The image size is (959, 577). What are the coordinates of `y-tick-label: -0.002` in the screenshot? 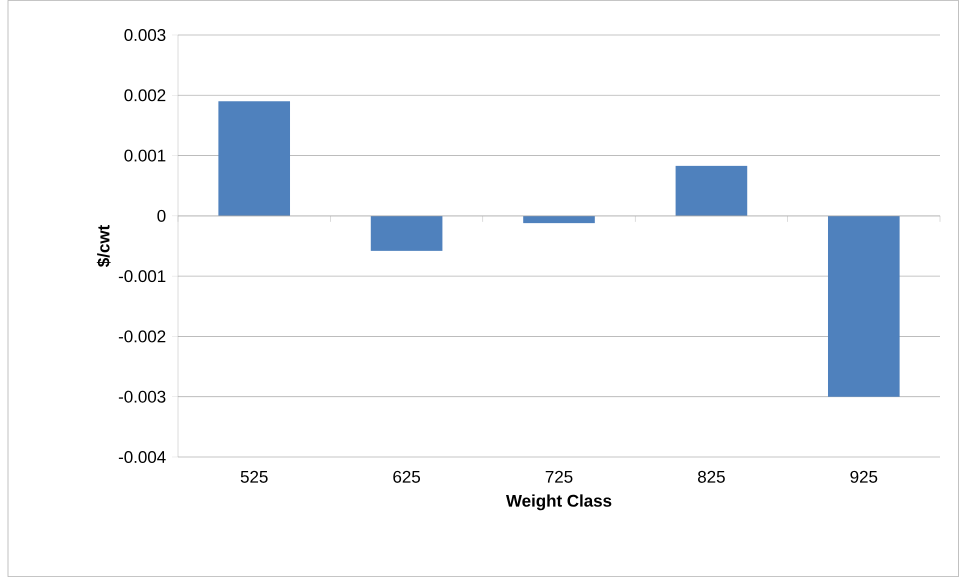 It's located at (142, 336).